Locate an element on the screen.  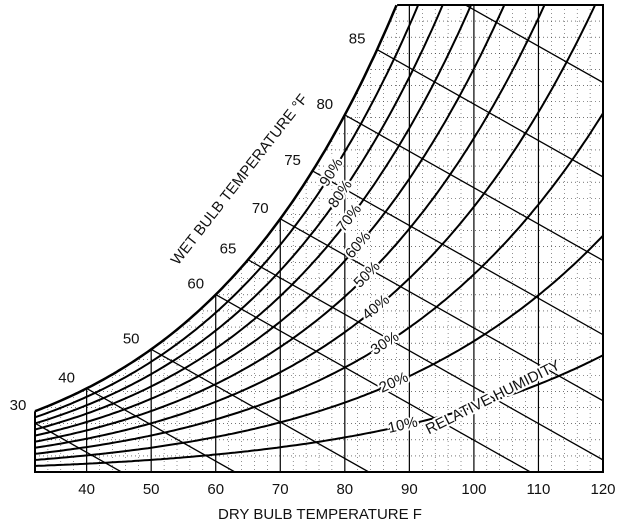
rh-label: 30% is located at coordinates (385, 343).